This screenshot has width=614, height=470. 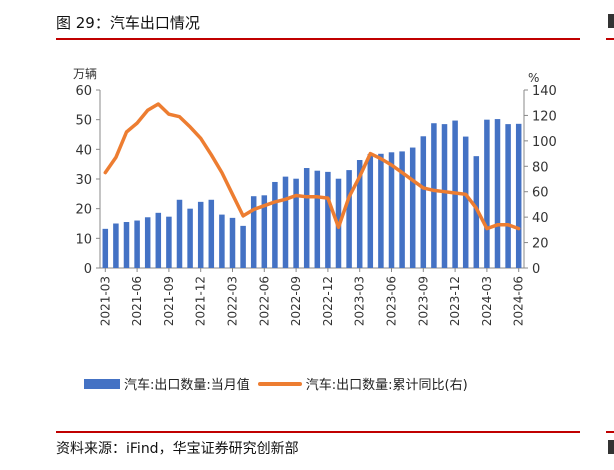 I want to click on left-axis-unit: 万辆, so click(x=85, y=74).